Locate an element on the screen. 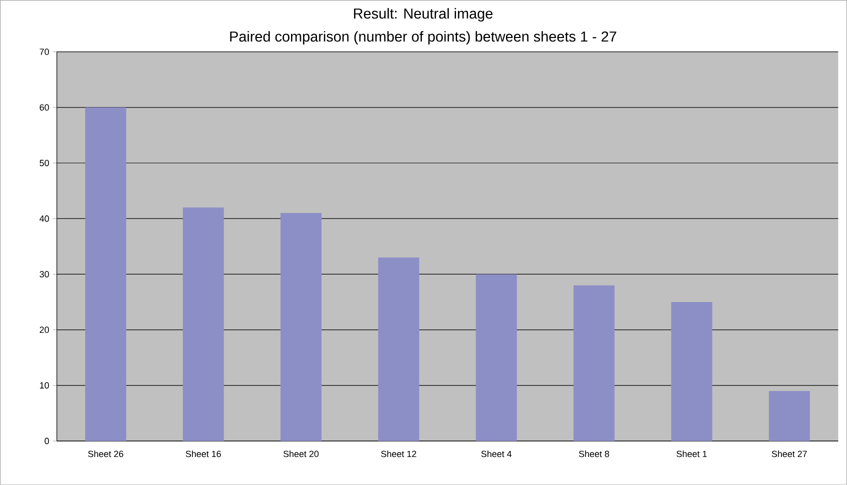 This screenshot has height=485, width=847. y-tick-label: 40 is located at coordinates (44, 219).